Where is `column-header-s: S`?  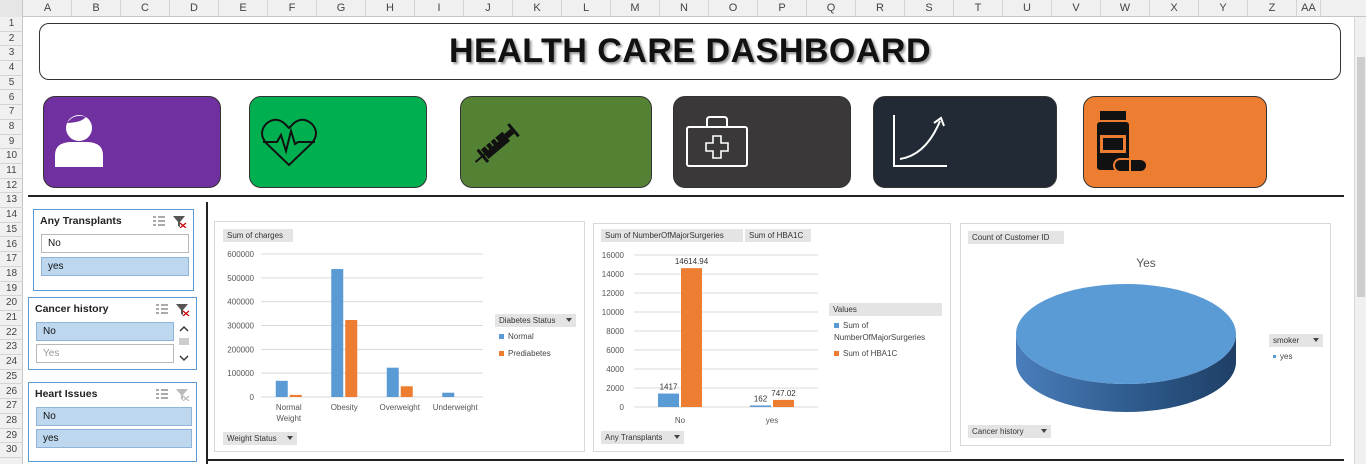 column-header-s: S is located at coordinates (929, 8).